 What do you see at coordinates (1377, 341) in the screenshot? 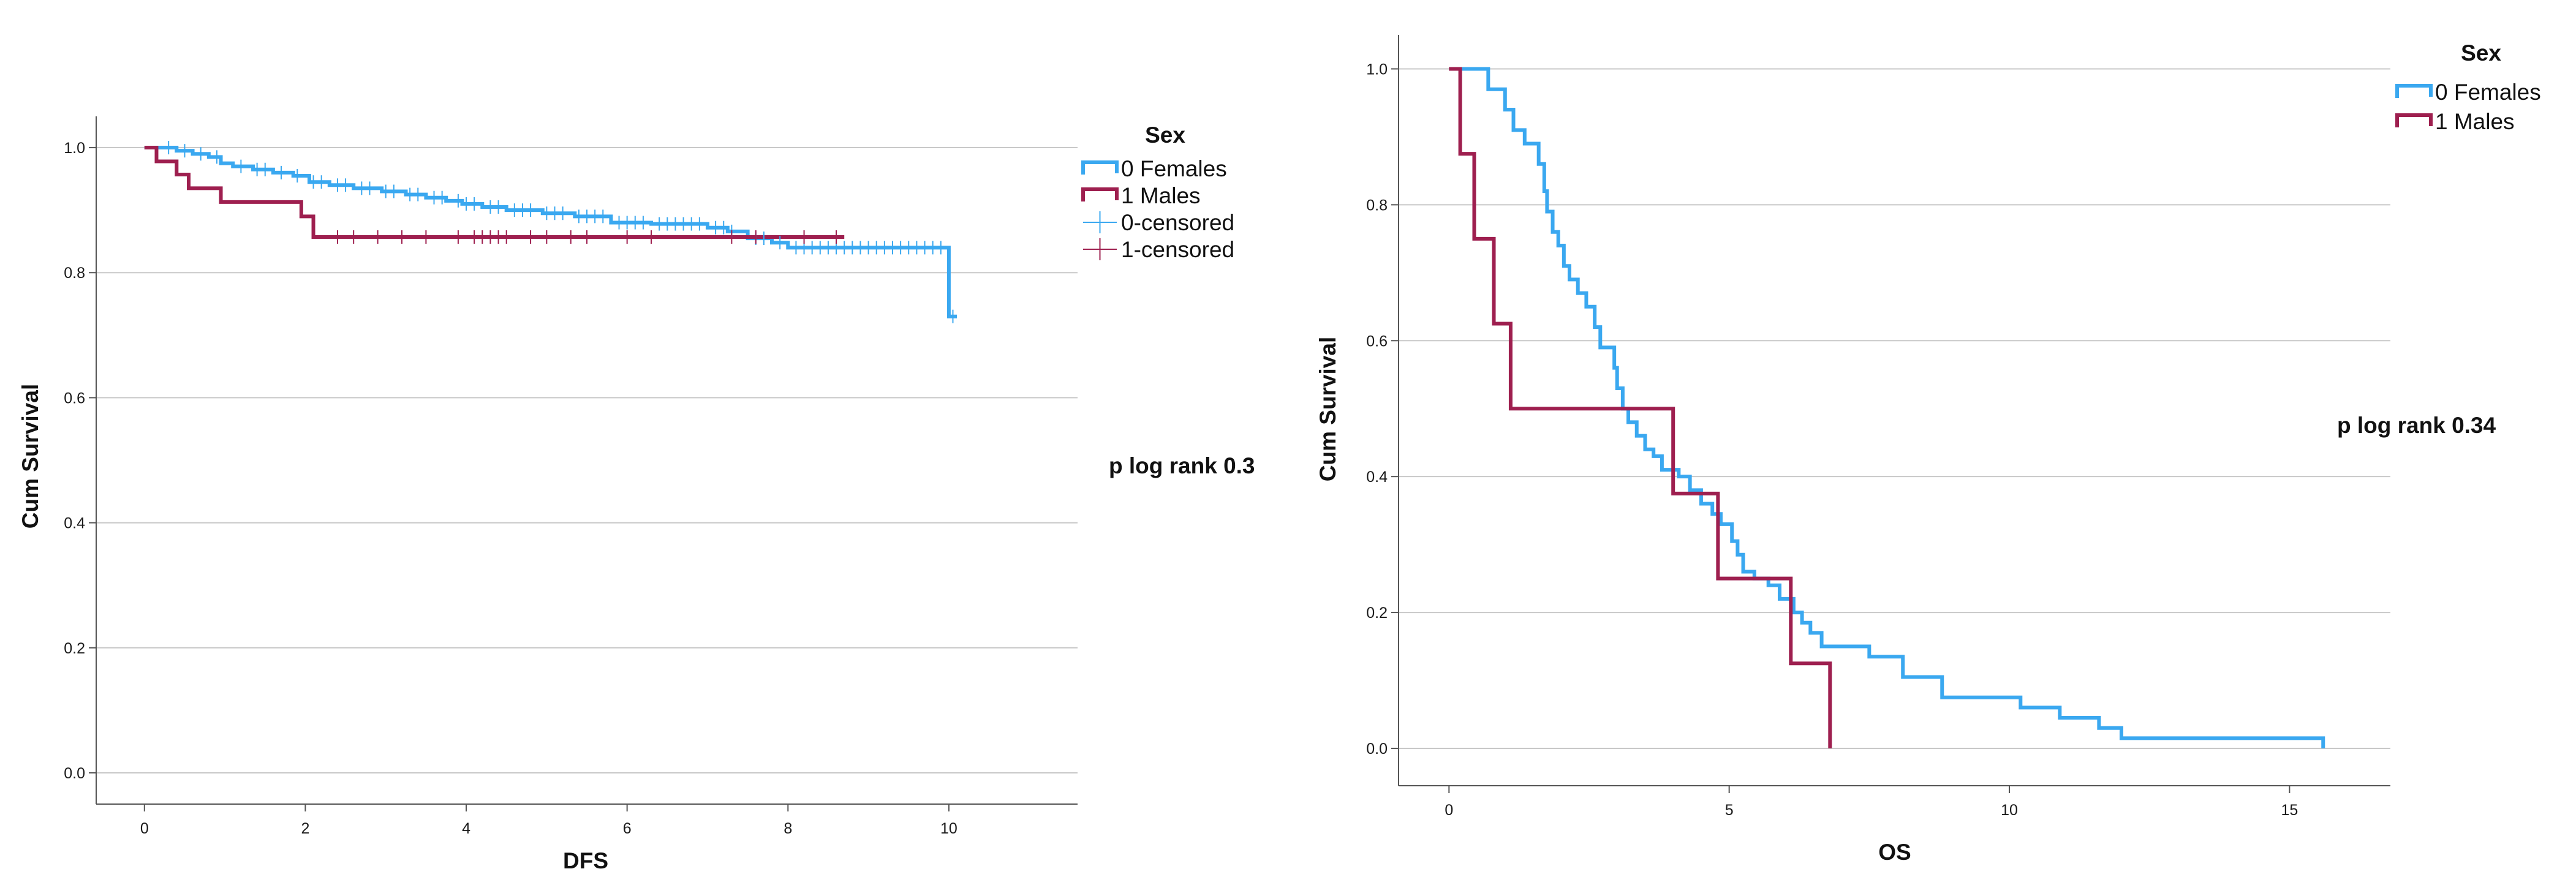
I see `os-y-tick-label: 0.6` at bounding box center [1377, 341].